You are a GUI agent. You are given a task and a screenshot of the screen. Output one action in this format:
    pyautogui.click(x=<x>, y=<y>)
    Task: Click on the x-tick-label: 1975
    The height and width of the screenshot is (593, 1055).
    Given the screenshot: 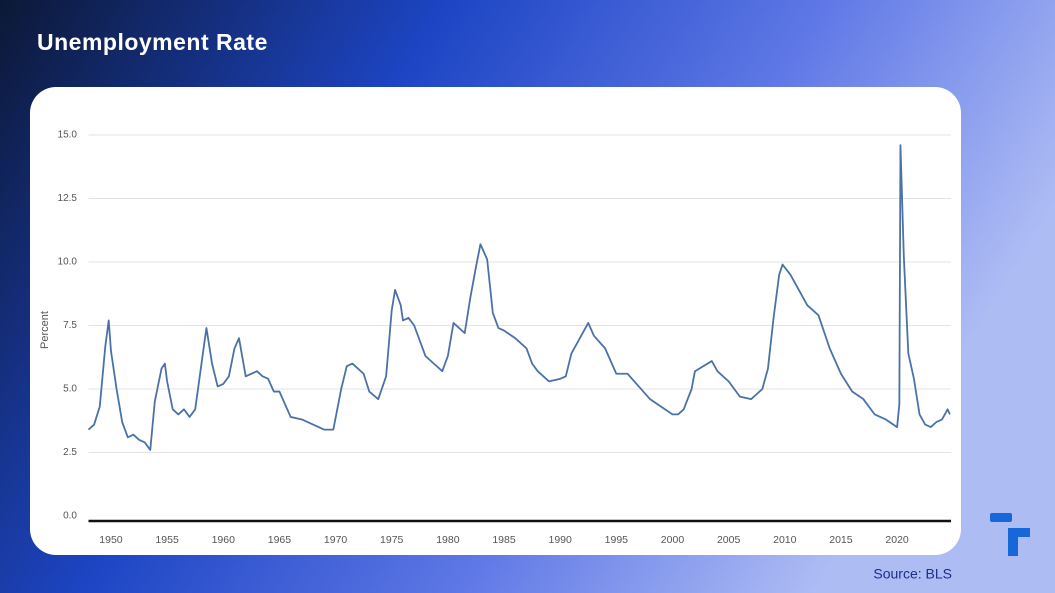 What is the action you would take?
    pyautogui.click(x=392, y=540)
    